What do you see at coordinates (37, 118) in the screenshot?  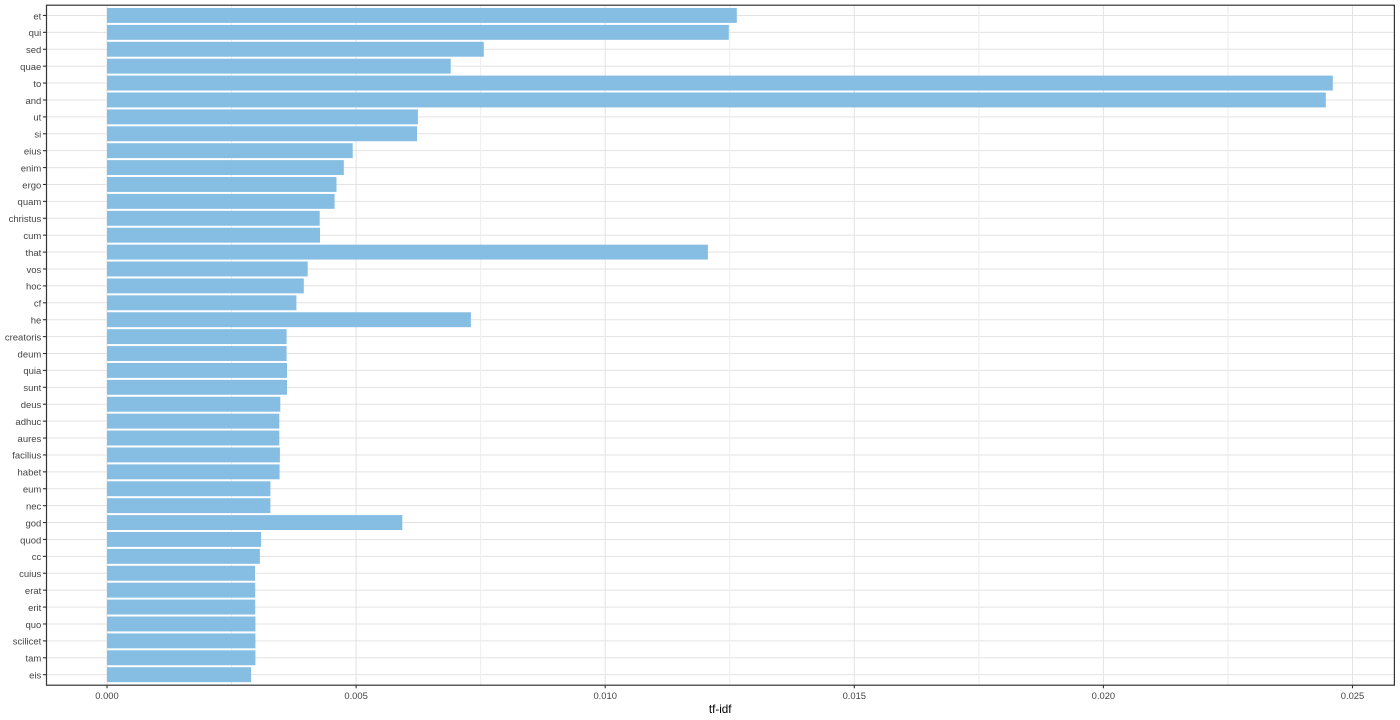 I see `svg-text: ut` at bounding box center [37, 118].